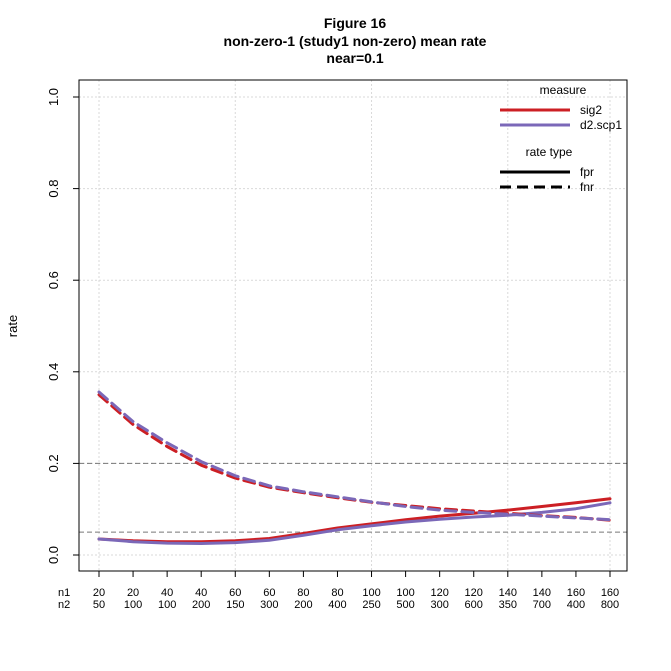  I want to click on series-line-sig2-fpr, so click(354, 520).